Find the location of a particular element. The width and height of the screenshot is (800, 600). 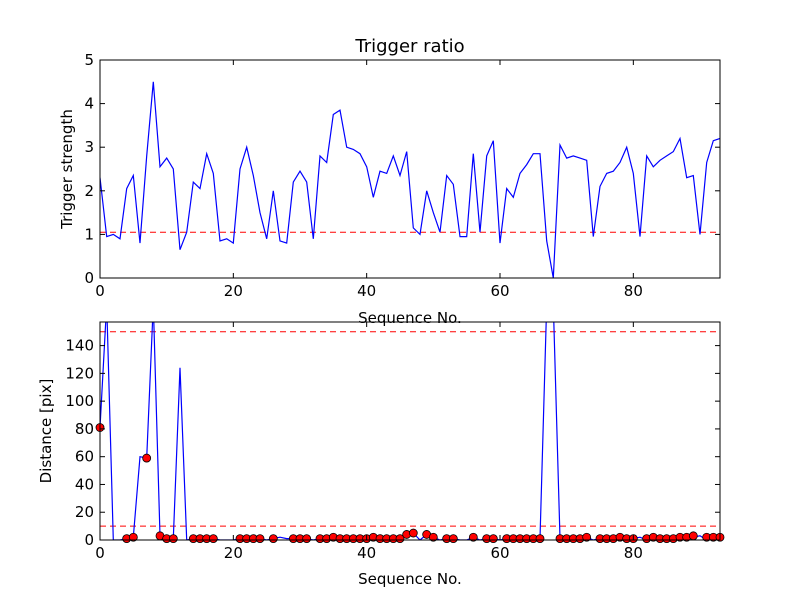

chart-title: Trigger ratio is located at coordinates (409, 46).